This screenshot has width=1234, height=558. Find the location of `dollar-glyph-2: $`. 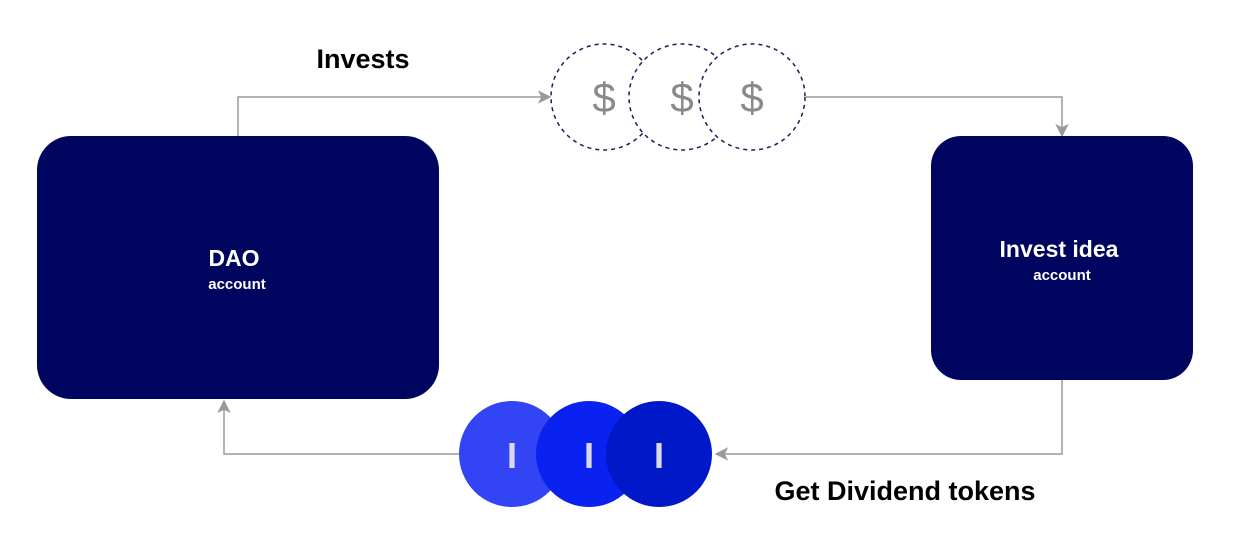

dollar-glyph-2: $ is located at coordinates (681, 97).